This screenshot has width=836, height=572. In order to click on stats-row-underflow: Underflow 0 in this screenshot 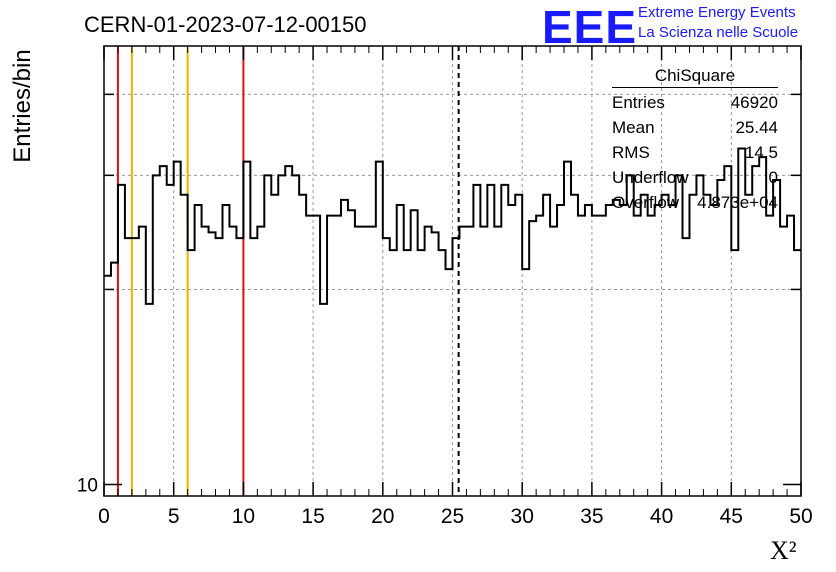, I will do `click(695, 177)`.